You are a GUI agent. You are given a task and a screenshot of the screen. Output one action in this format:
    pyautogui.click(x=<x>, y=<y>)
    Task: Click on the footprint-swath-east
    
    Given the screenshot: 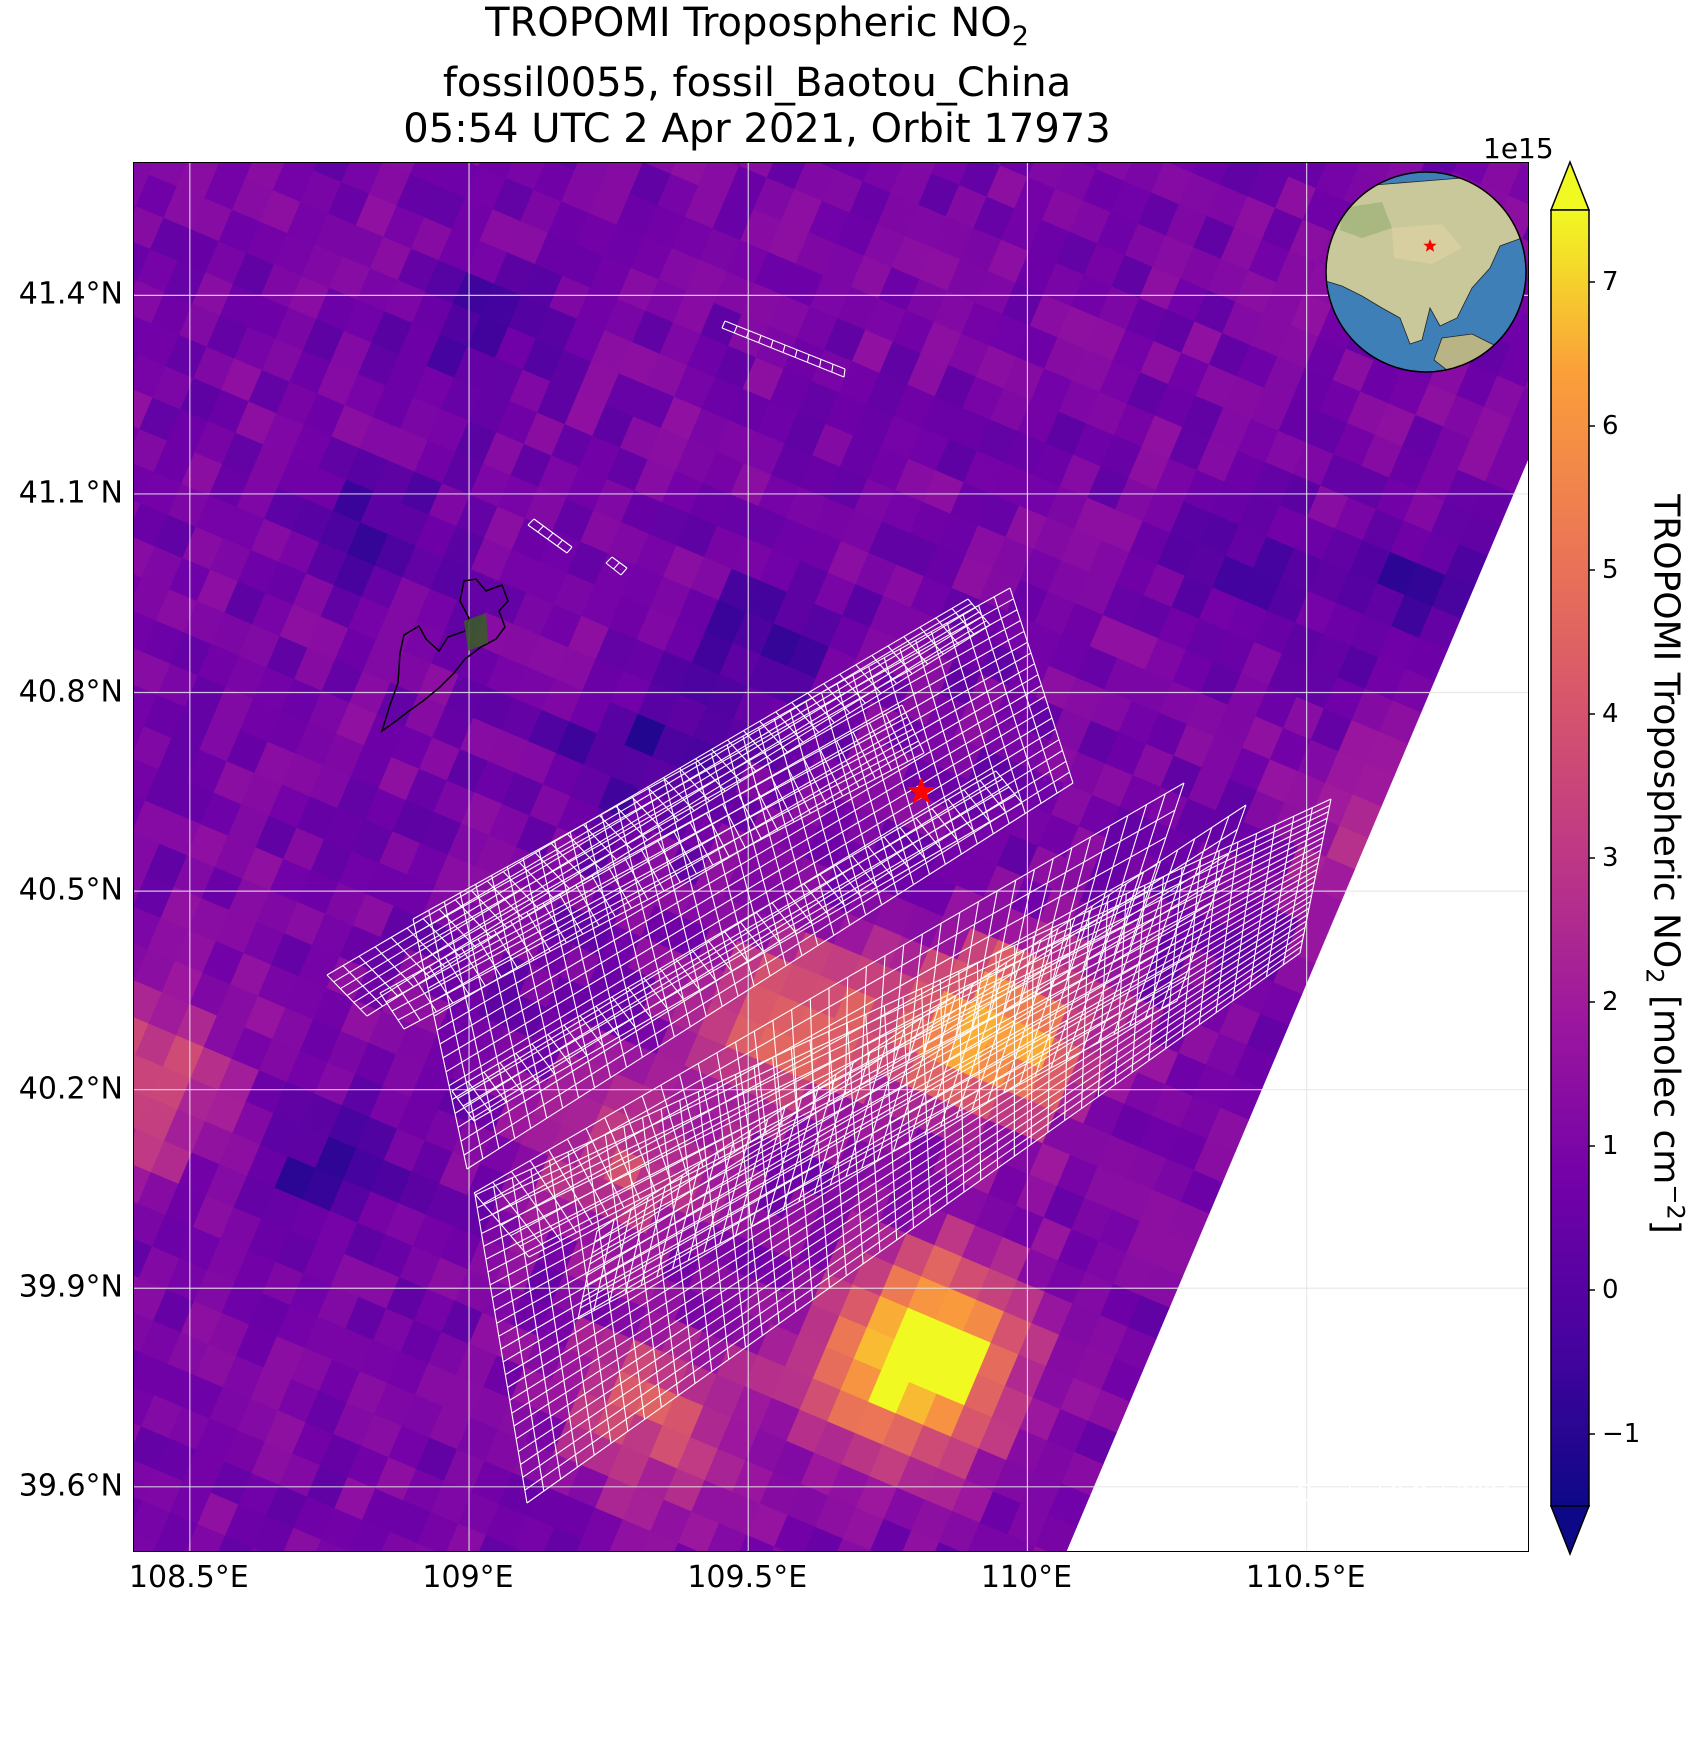 What is the action you would take?
    pyautogui.click(x=829, y=1020)
    